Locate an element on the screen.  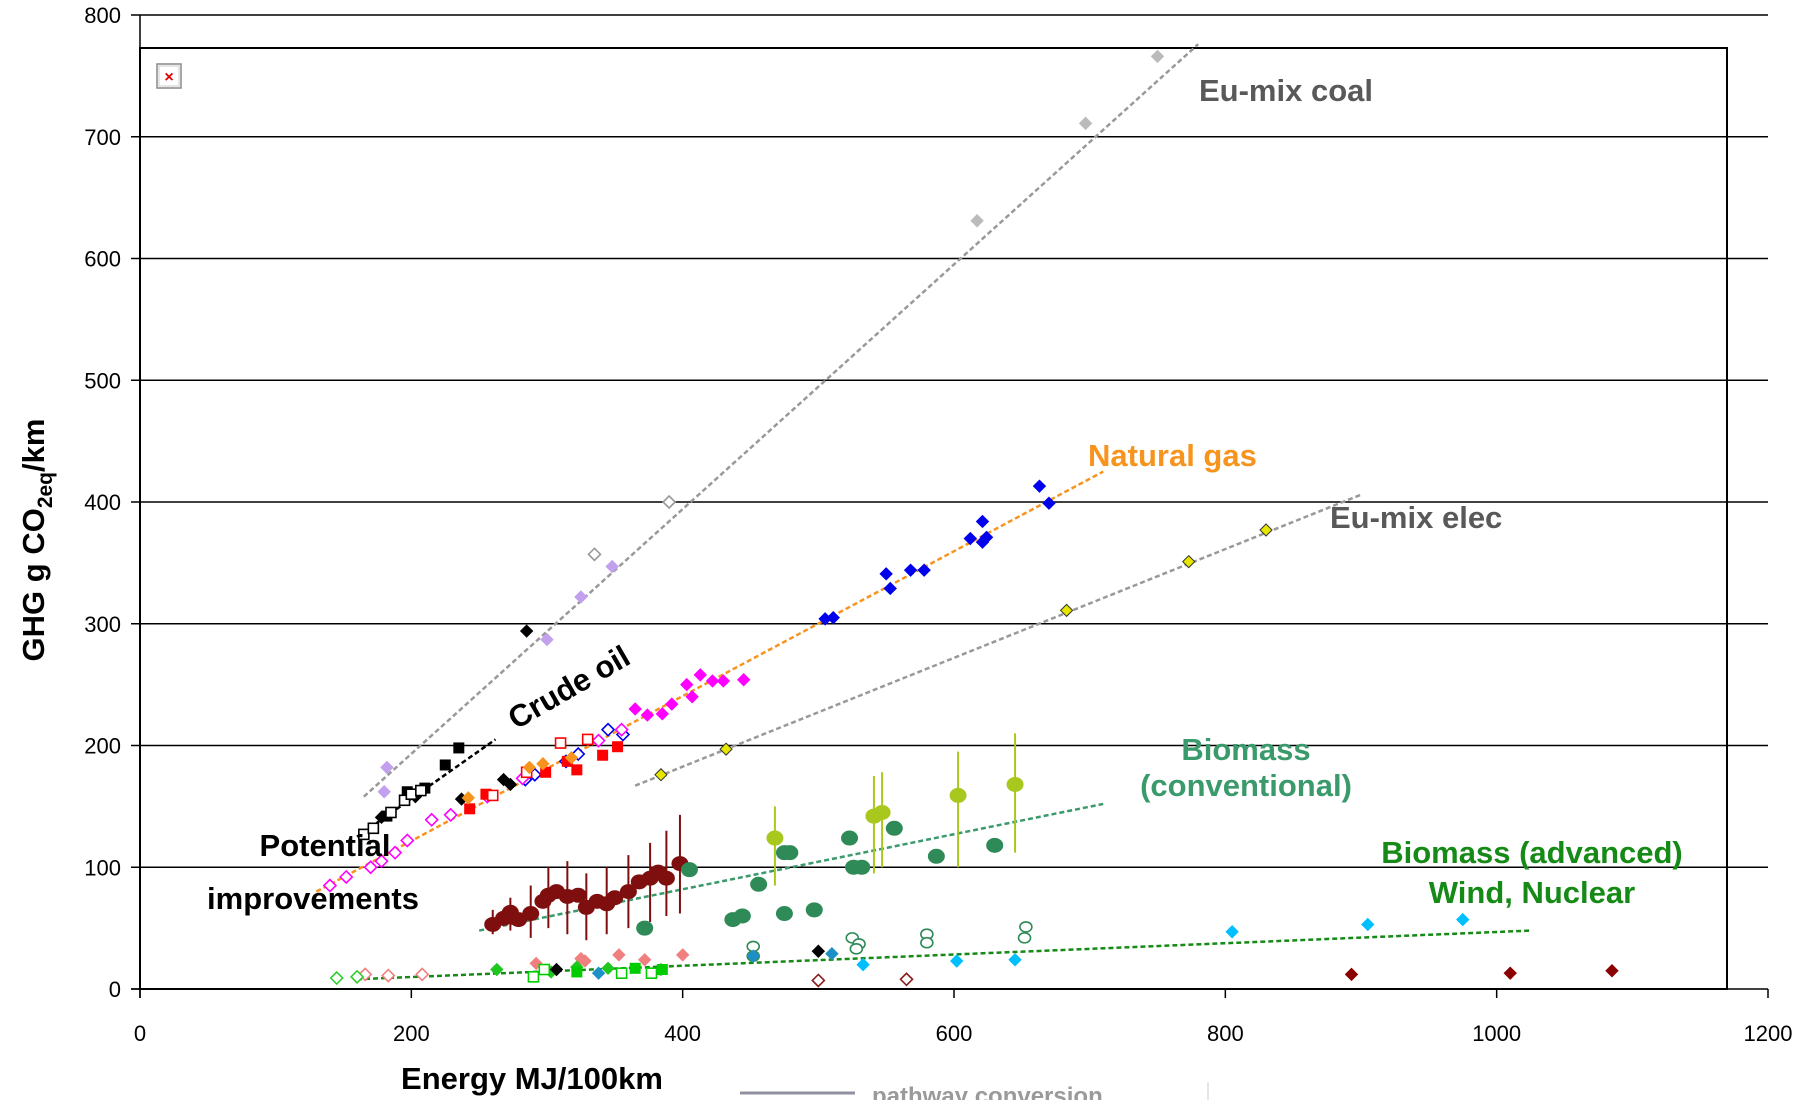
x-tick-label: 1200 is located at coordinates (1768, 1033).